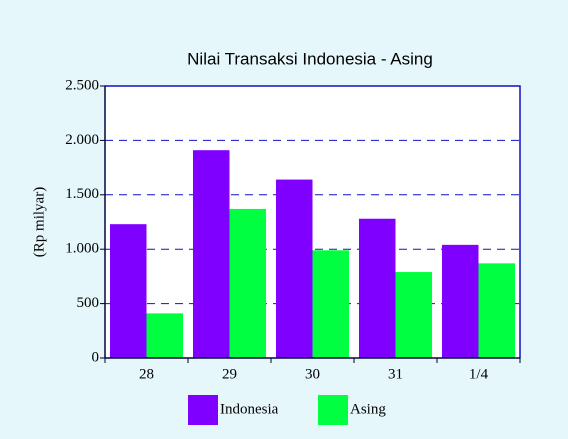 Image resolution: width=568 pixels, height=439 pixels. I want to click on y-tick-label: 2.500, so click(82, 85).